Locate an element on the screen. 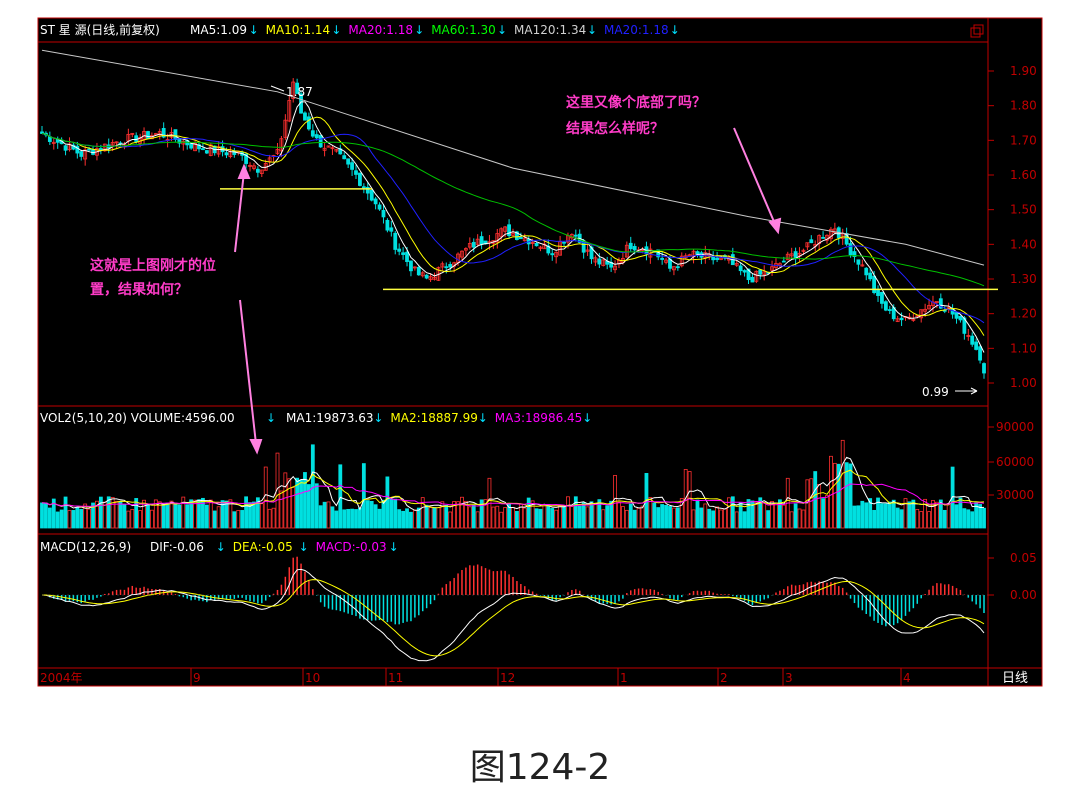 Image resolution: width=1080 pixels, height=790 pixels. date-label: 11 is located at coordinates (395, 678).